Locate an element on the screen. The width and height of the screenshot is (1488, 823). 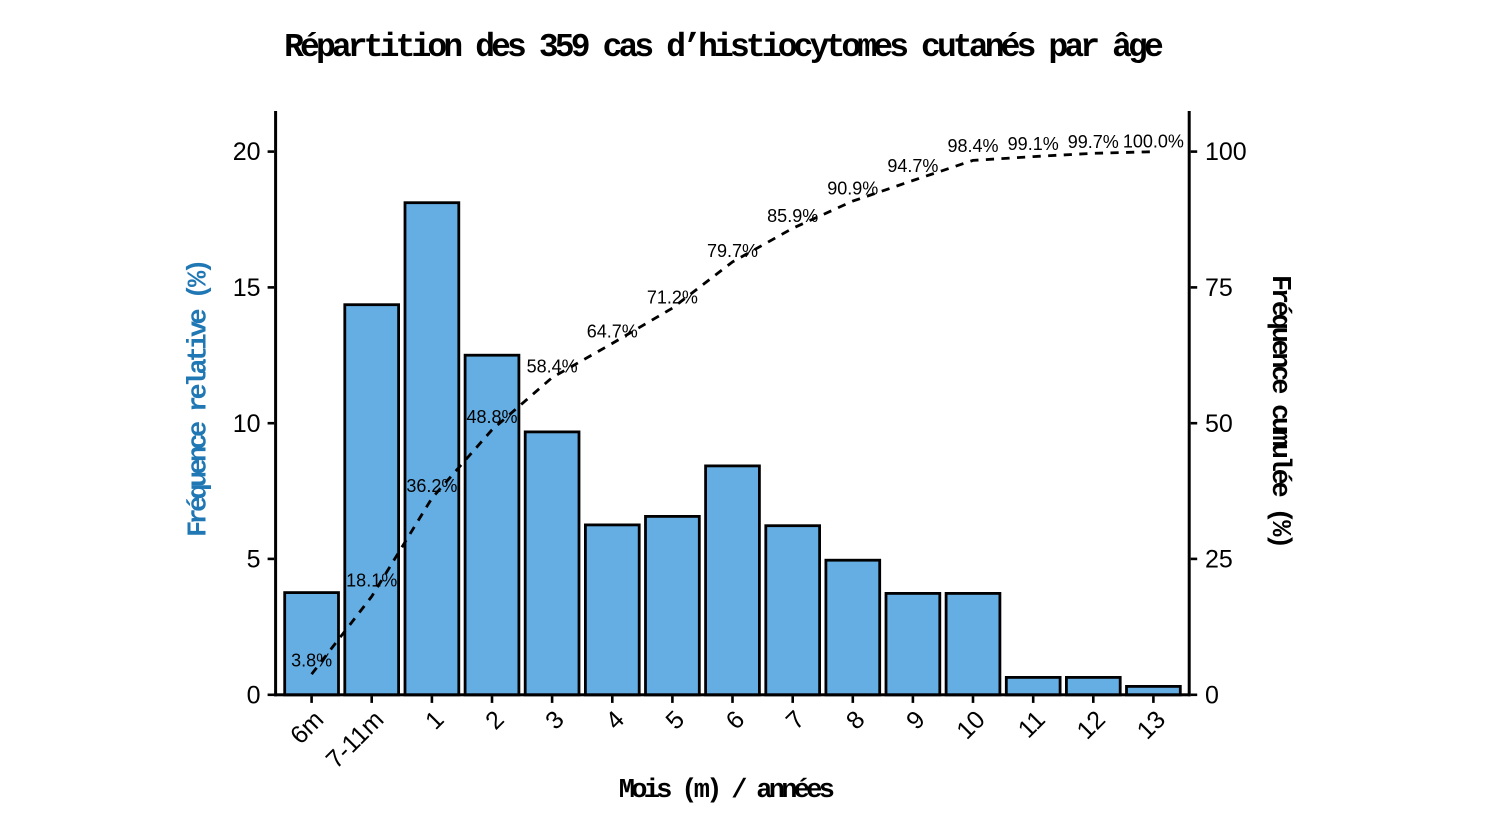
svg-text: 25 is located at coordinates (1219, 560).